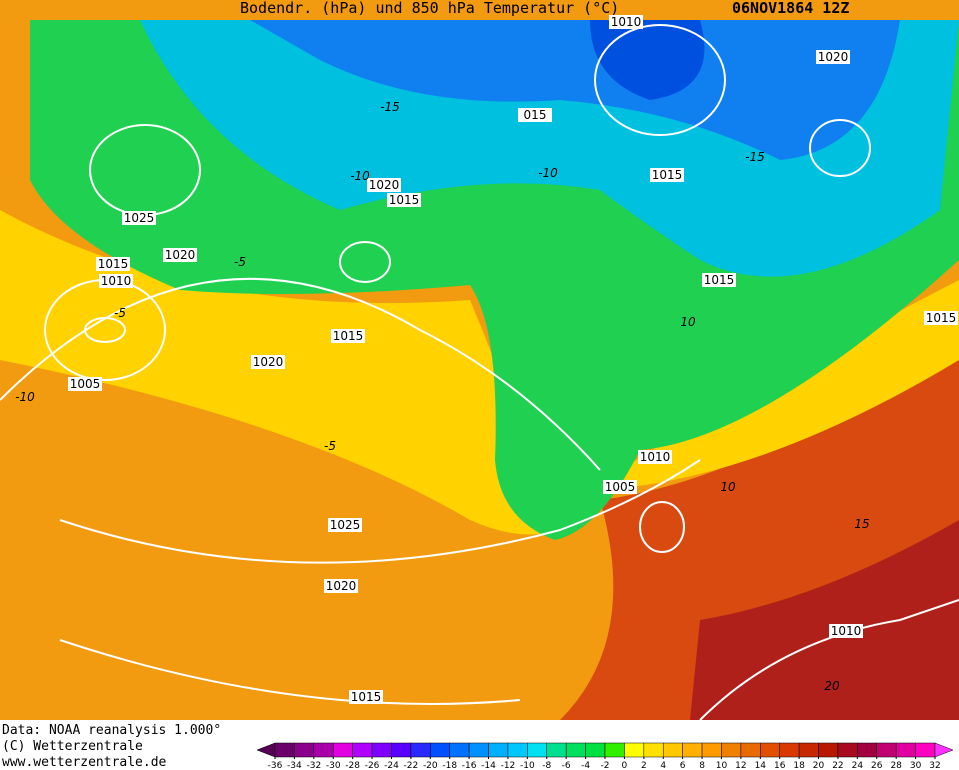 The height and width of the screenshot is (770, 959). What do you see at coordinates (360, 176) in the screenshot?
I see `isotherm-label: -10` at bounding box center [360, 176].